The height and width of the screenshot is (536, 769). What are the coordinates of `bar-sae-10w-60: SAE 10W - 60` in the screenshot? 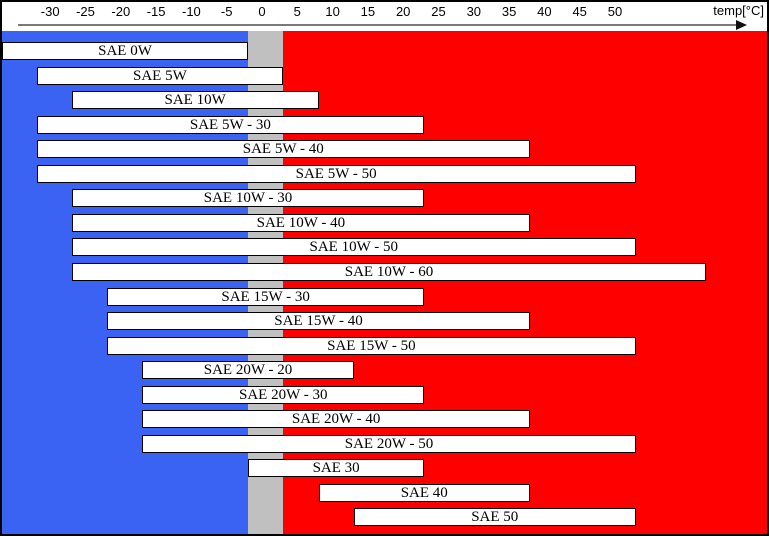 It's located at (389, 272).